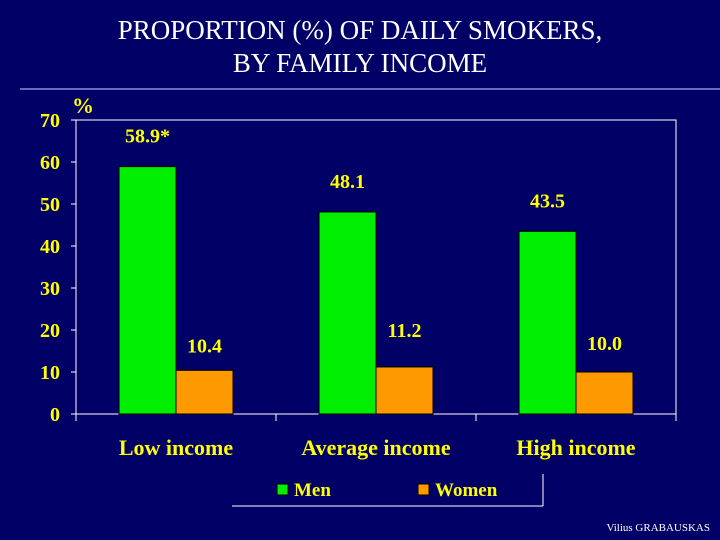 The height and width of the screenshot is (540, 720). Describe the element at coordinates (405, 331) in the screenshot. I see `data-label-women: 11.2` at that location.